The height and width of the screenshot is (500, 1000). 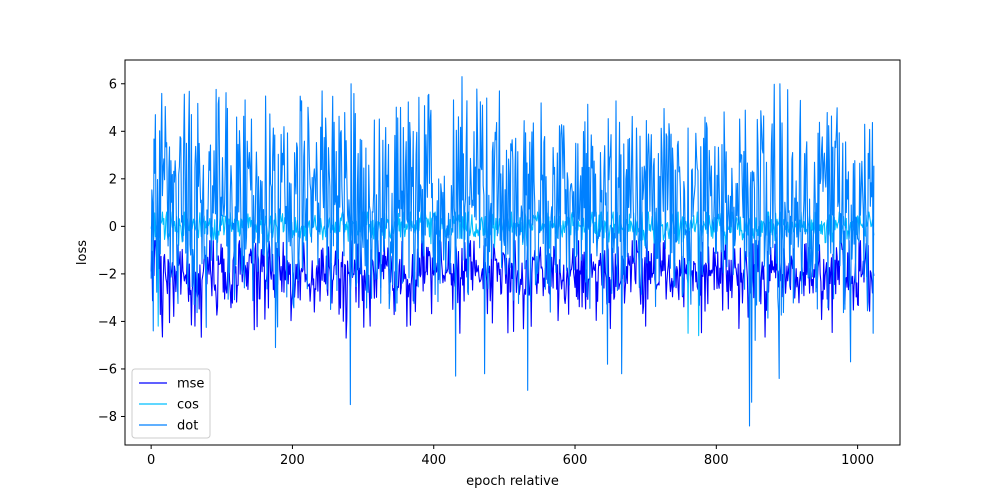 I want to click on legend-box, so click(x=171, y=403).